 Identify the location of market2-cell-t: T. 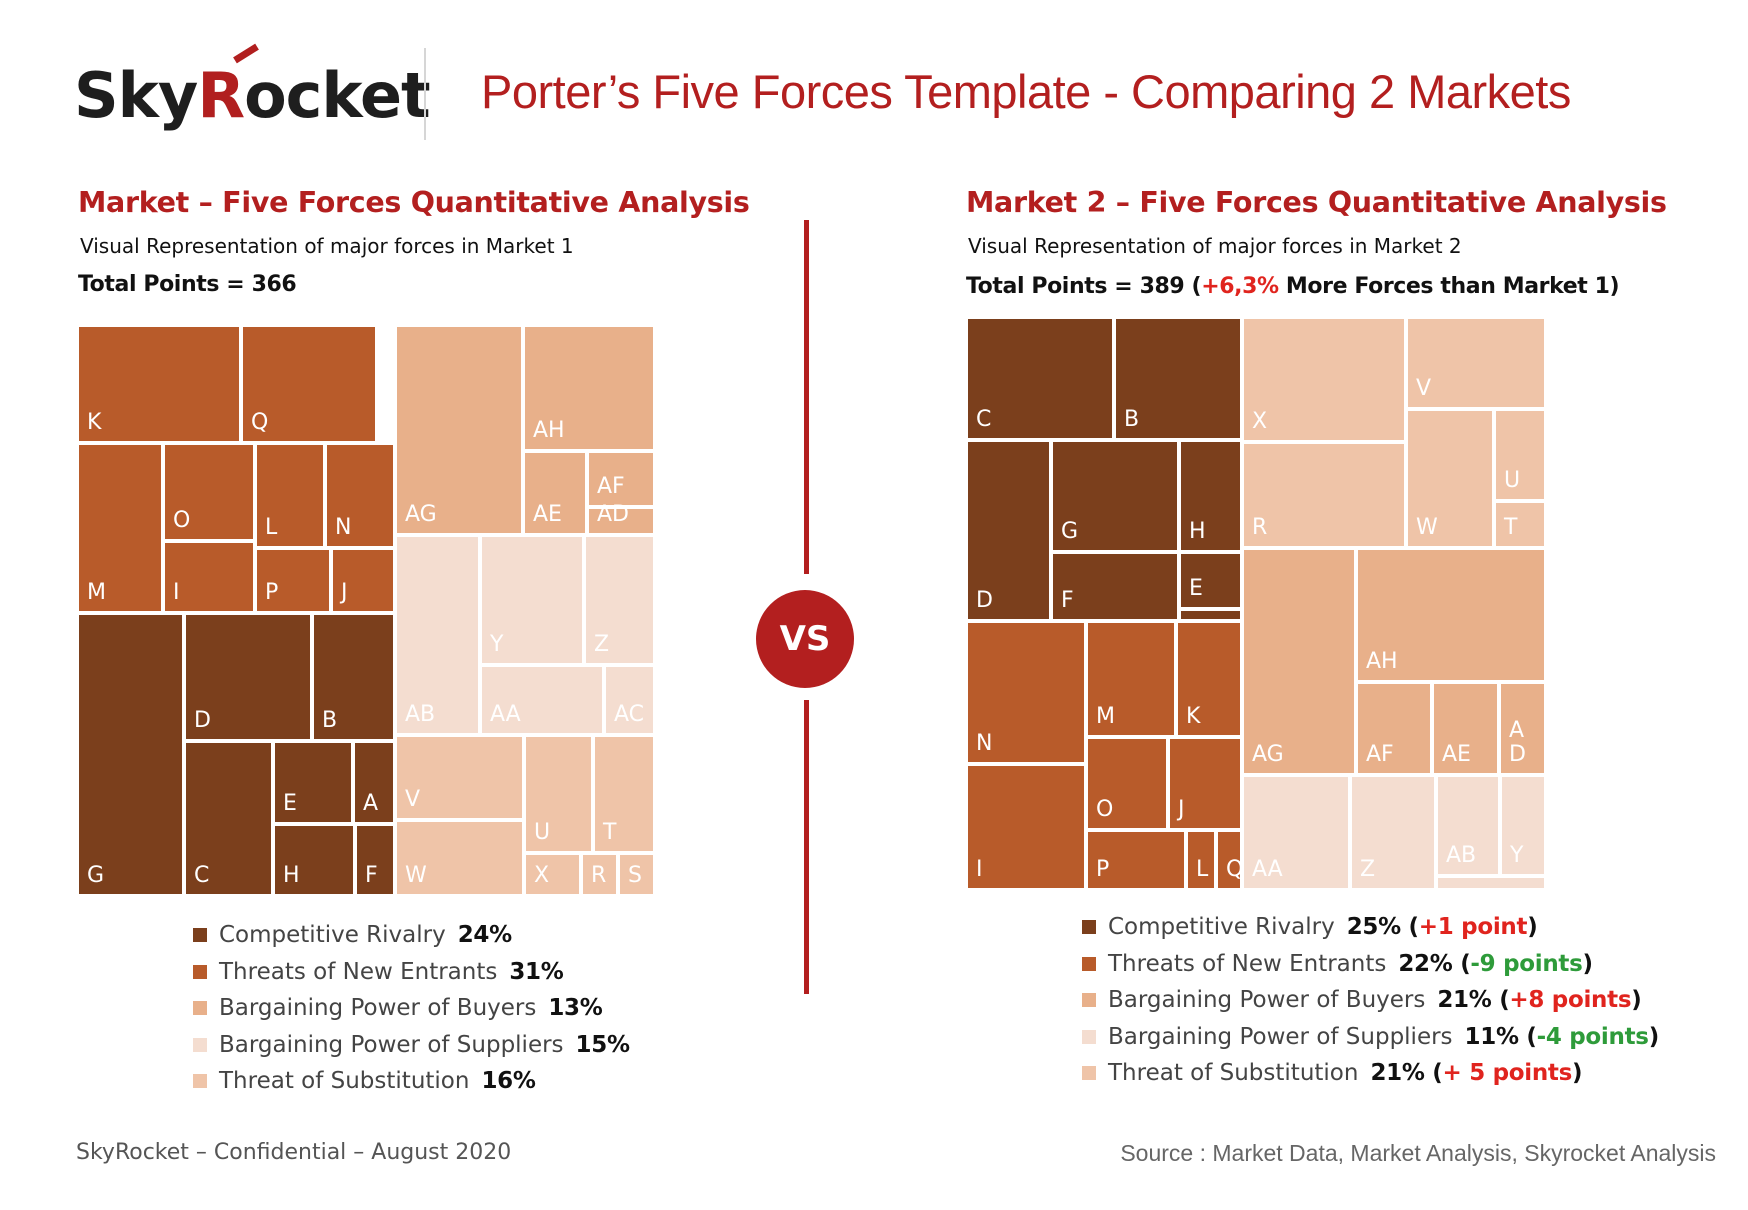
(1520, 524).